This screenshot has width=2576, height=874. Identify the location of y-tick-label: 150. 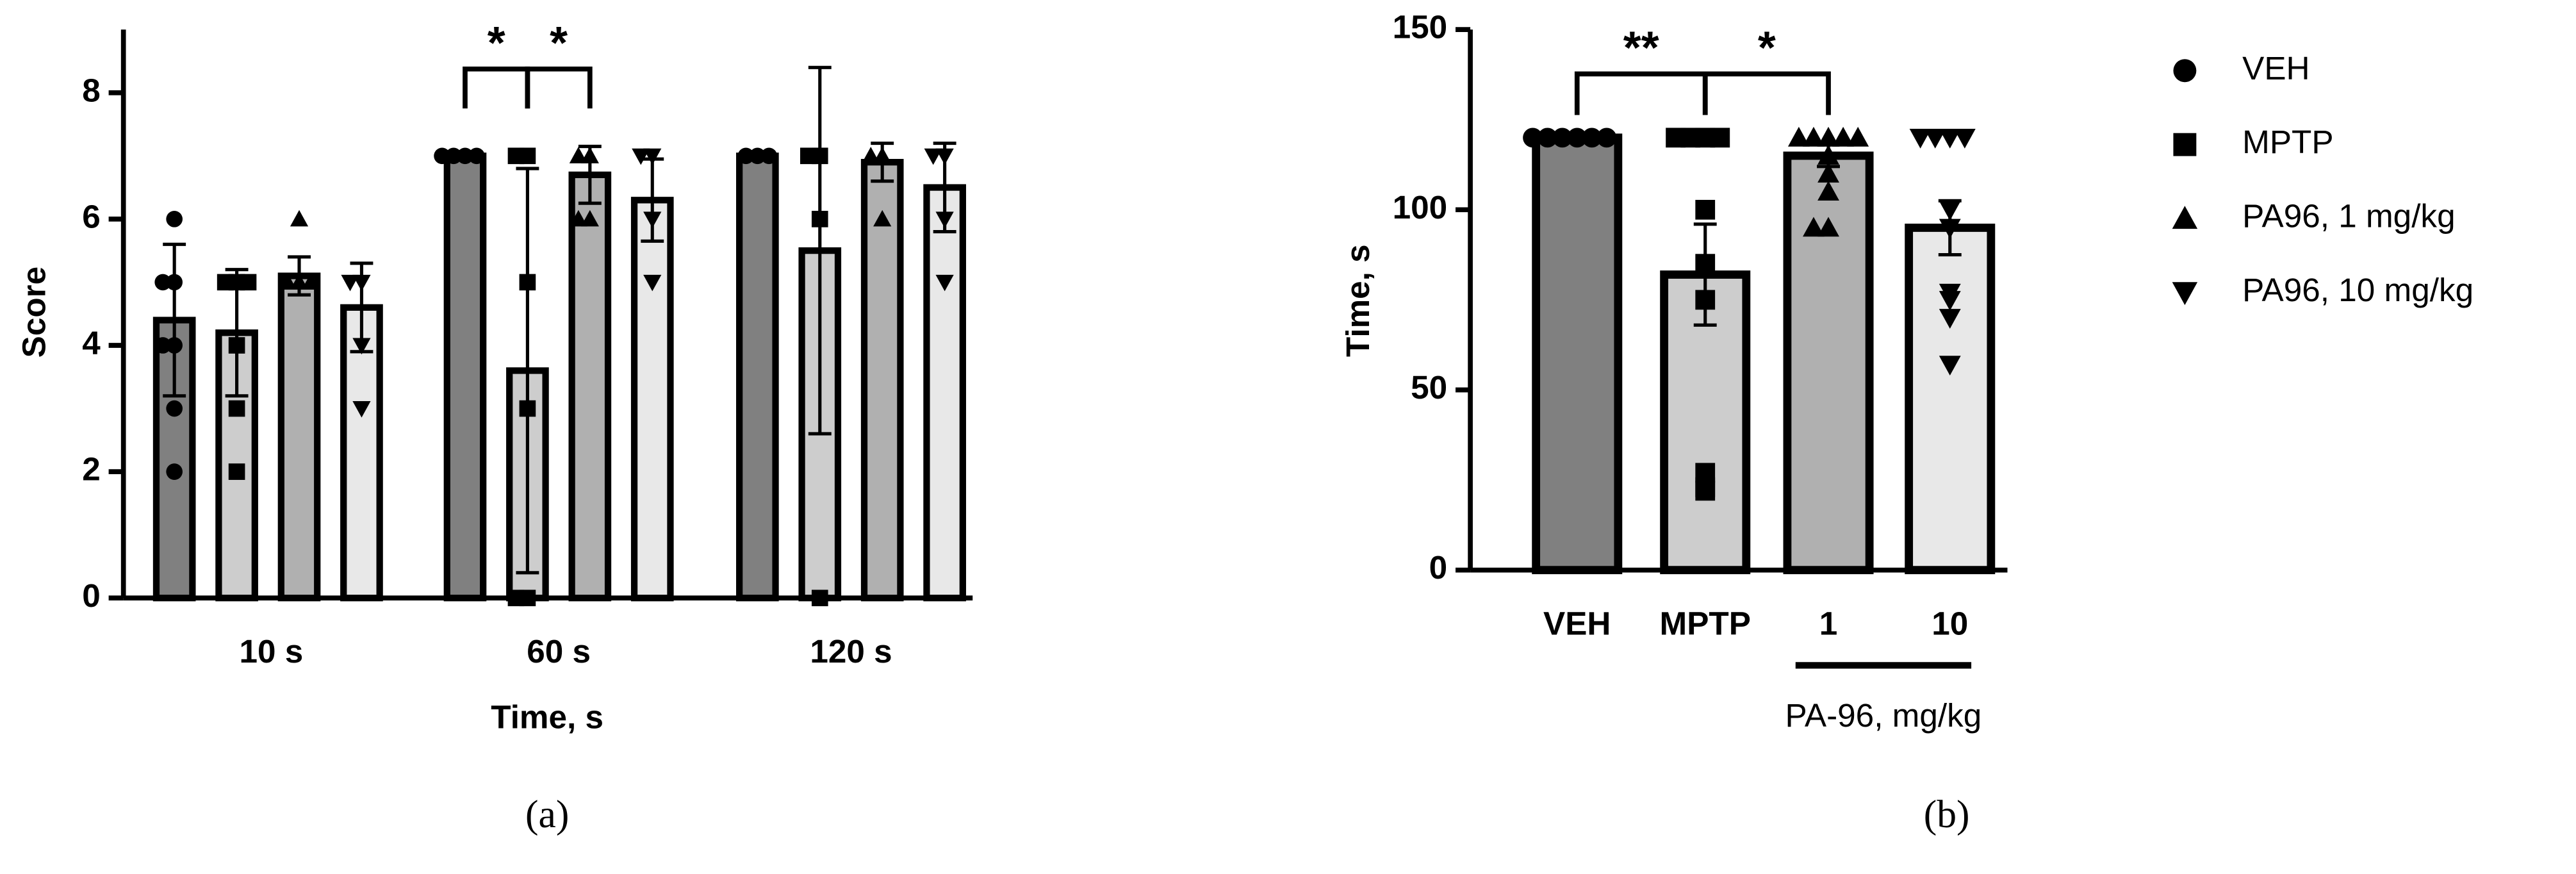
(1420, 27).